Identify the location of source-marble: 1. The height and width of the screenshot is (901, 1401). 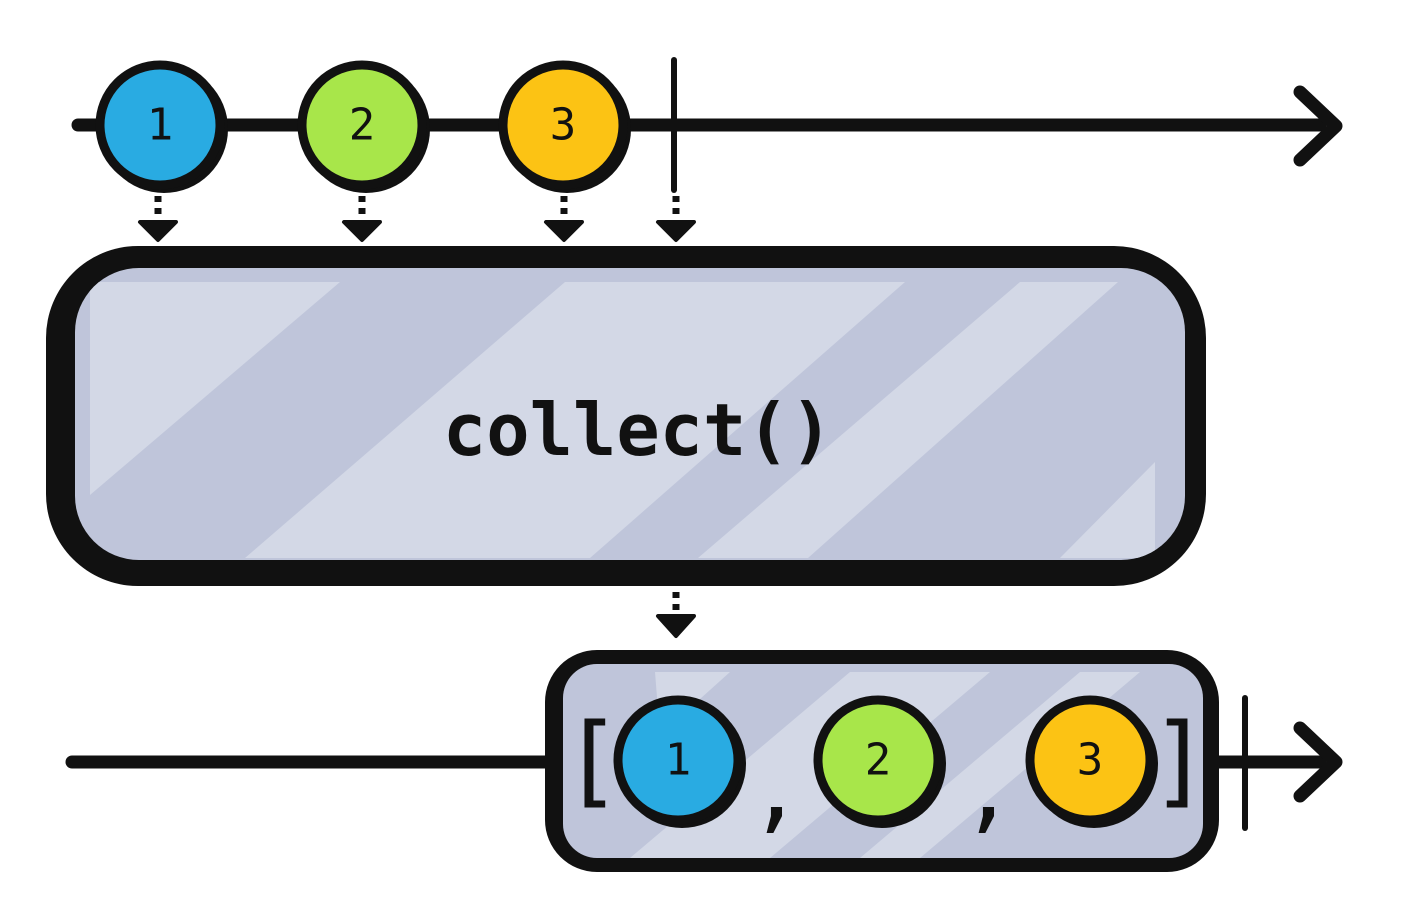
(161, 126).